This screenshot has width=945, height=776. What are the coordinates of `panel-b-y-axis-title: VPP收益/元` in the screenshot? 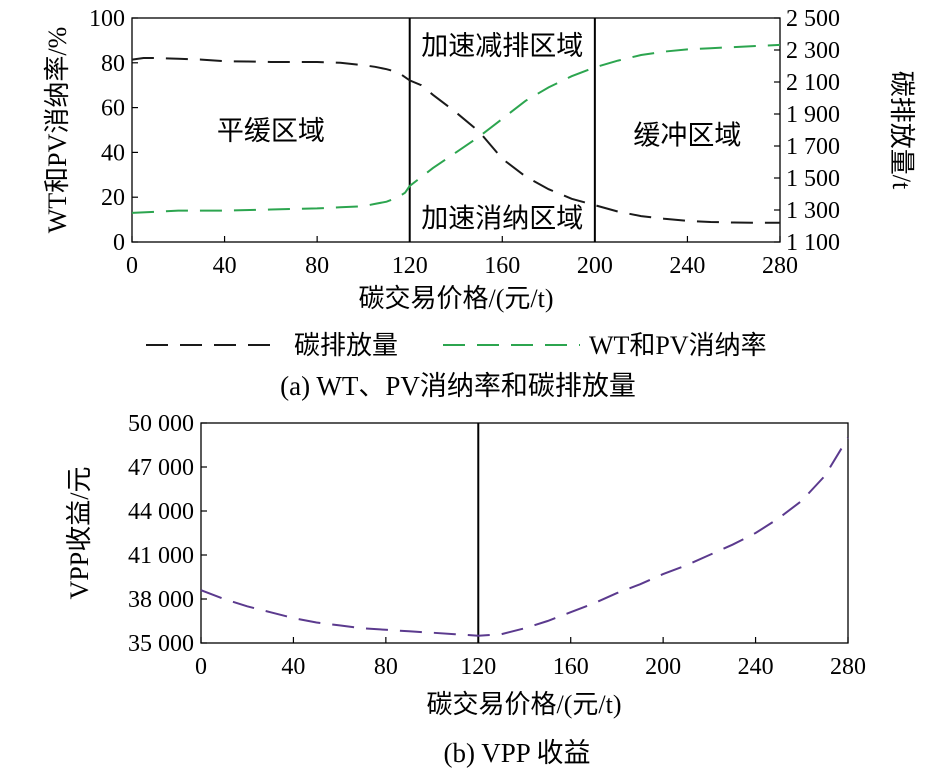 It's located at (79, 533).